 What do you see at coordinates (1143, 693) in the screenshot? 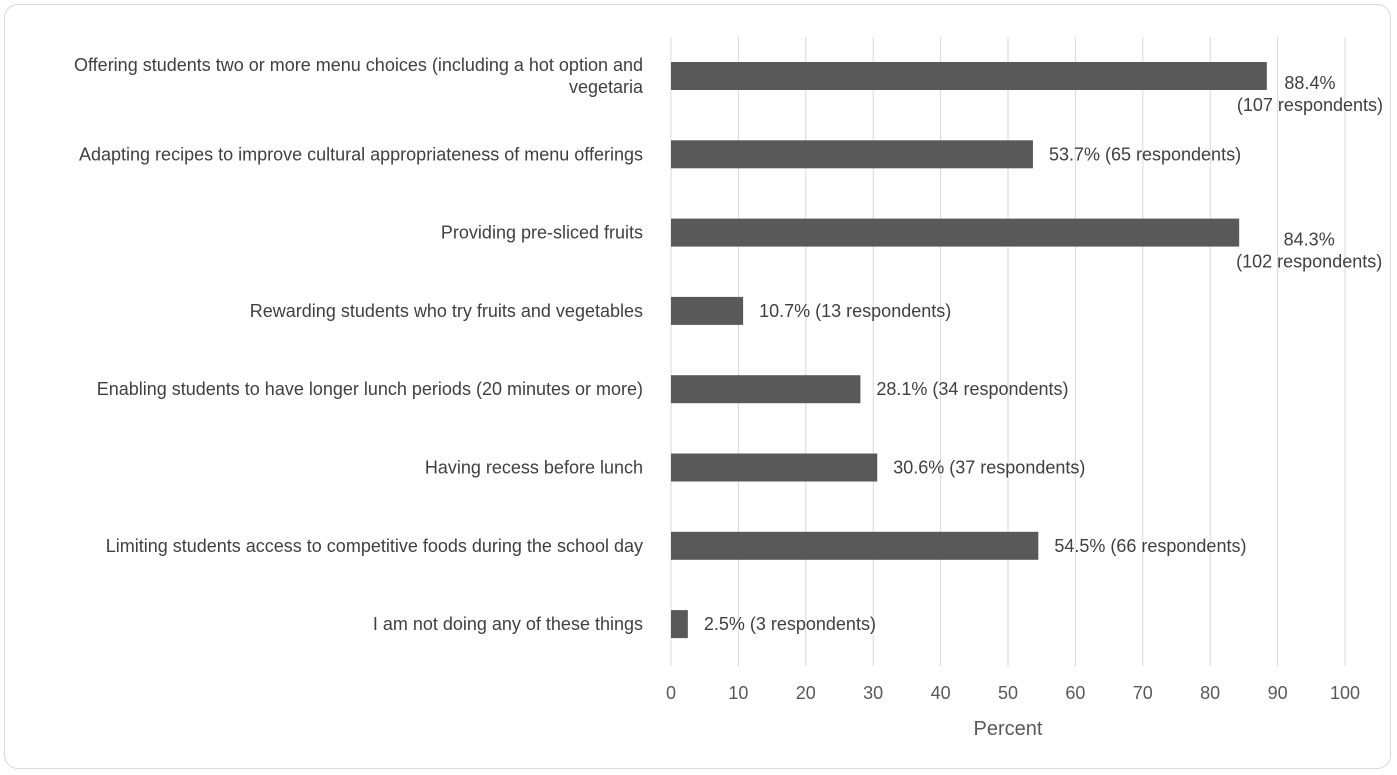
I see `x-tick-label: 70` at bounding box center [1143, 693].